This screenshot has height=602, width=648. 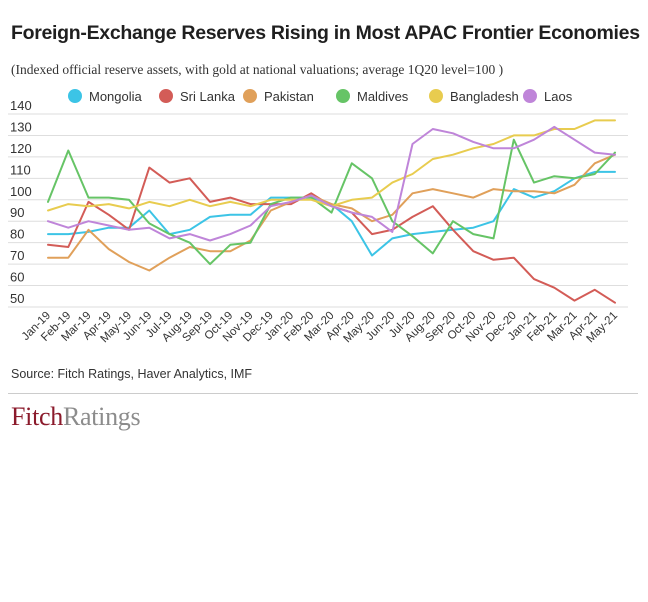 What do you see at coordinates (383, 96) in the screenshot?
I see `legend-label-maldives: Maldives` at bounding box center [383, 96].